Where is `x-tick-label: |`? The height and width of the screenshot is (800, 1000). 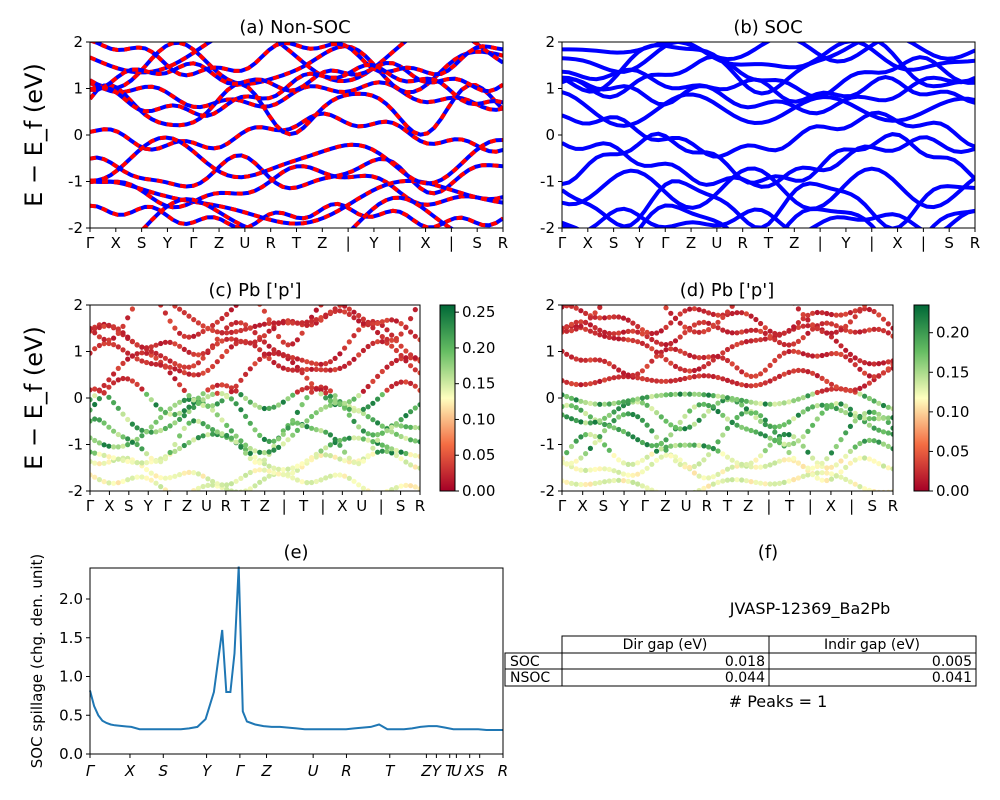
x-tick-label: | is located at coordinates (923, 243).